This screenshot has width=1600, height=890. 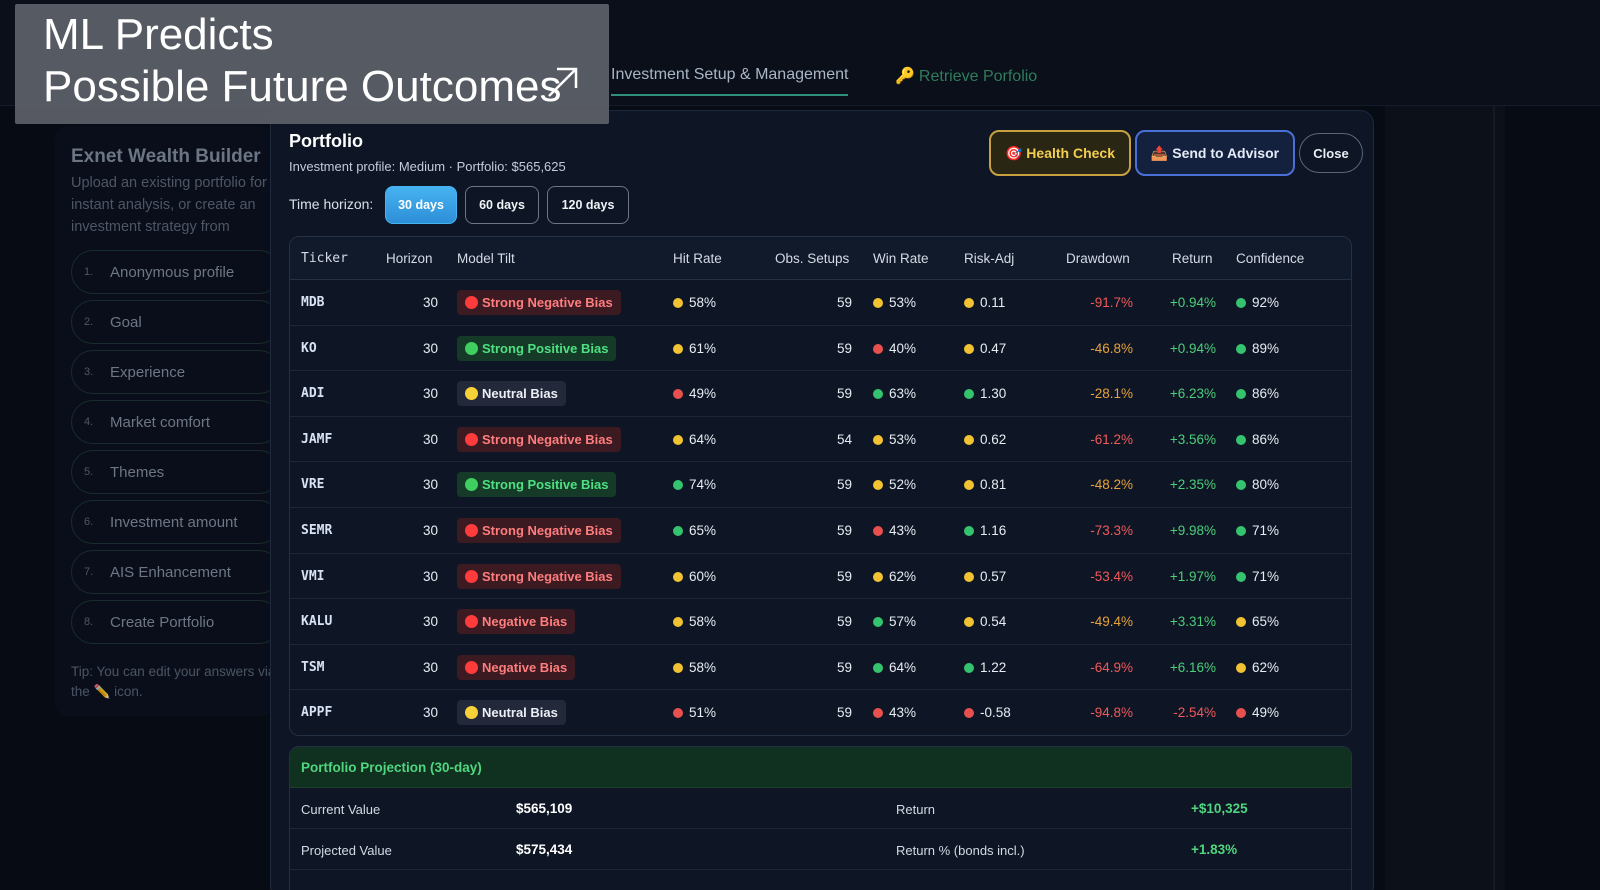 What do you see at coordinates (903, 302) in the screenshot?
I see `win-rate-value: 53%` at bounding box center [903, 302].